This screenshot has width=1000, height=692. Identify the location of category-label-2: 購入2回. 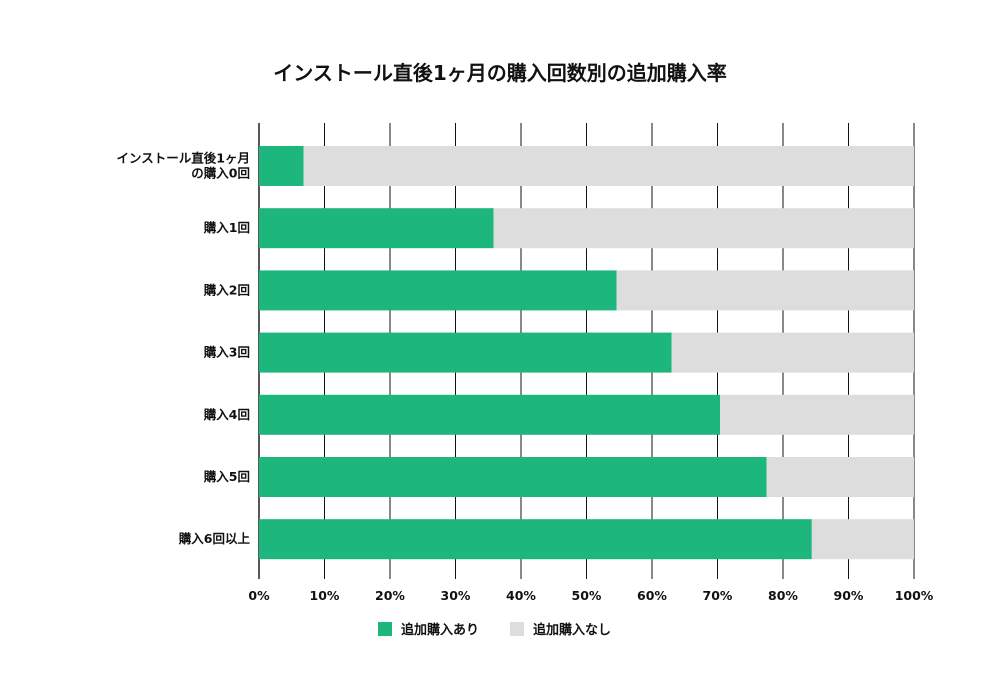
(226, 289).